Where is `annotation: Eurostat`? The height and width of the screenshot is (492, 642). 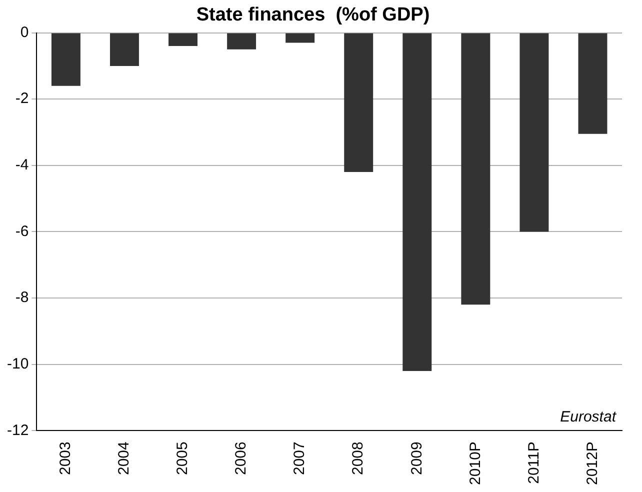 annotation: Eurostat is located at coordinates (588, 417).